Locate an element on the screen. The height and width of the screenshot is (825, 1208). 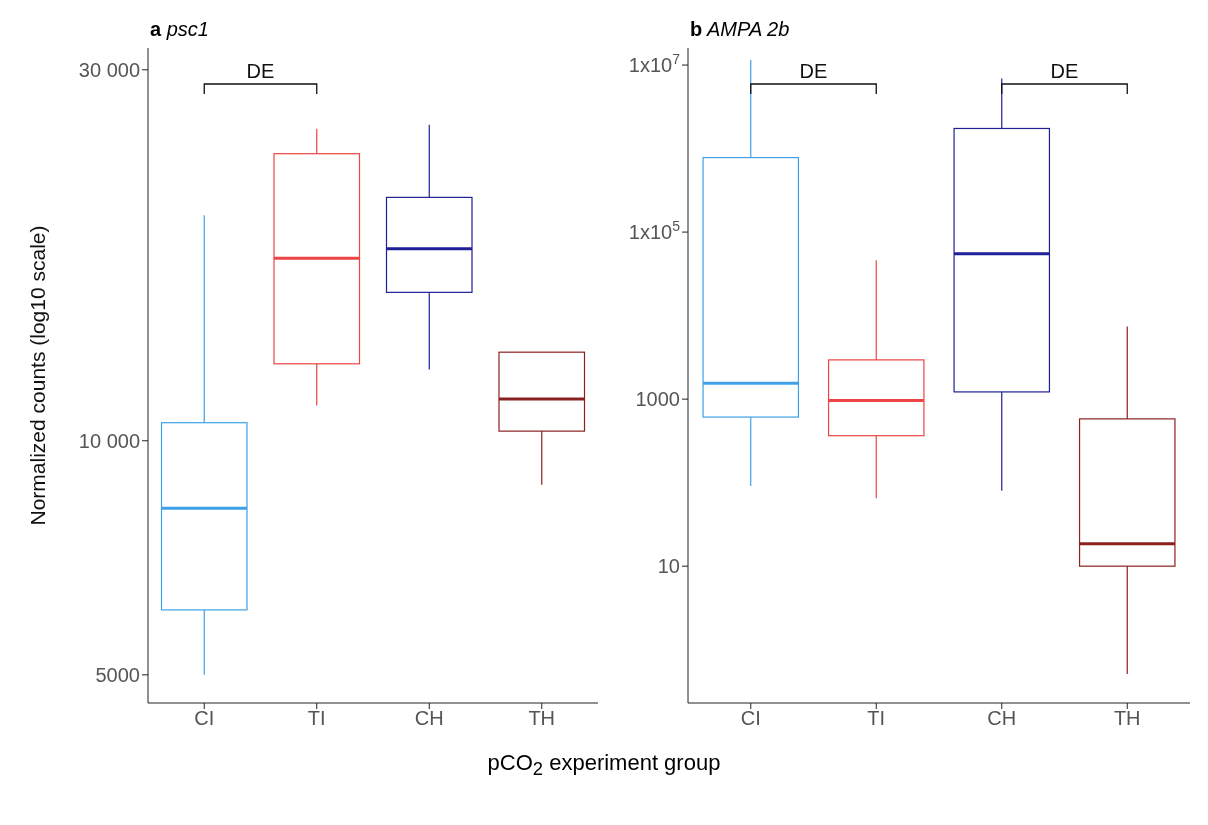
y-tick-label: 1x10$^{7}$ is located at coordinates (654, 64).